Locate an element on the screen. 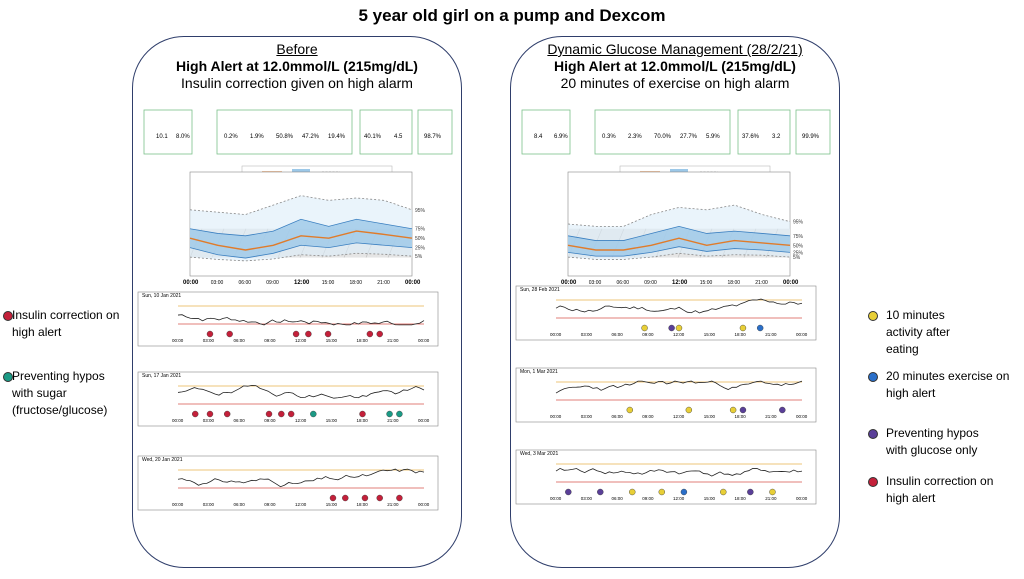  agp-x-tick: 15:00 is located at coordinates (706, 283).